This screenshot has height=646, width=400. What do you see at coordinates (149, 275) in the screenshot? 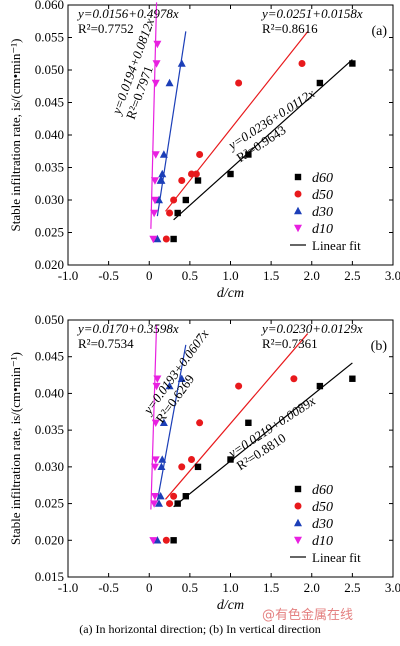
I see `x-tick-label: 0` at bounding box center [149, 275].